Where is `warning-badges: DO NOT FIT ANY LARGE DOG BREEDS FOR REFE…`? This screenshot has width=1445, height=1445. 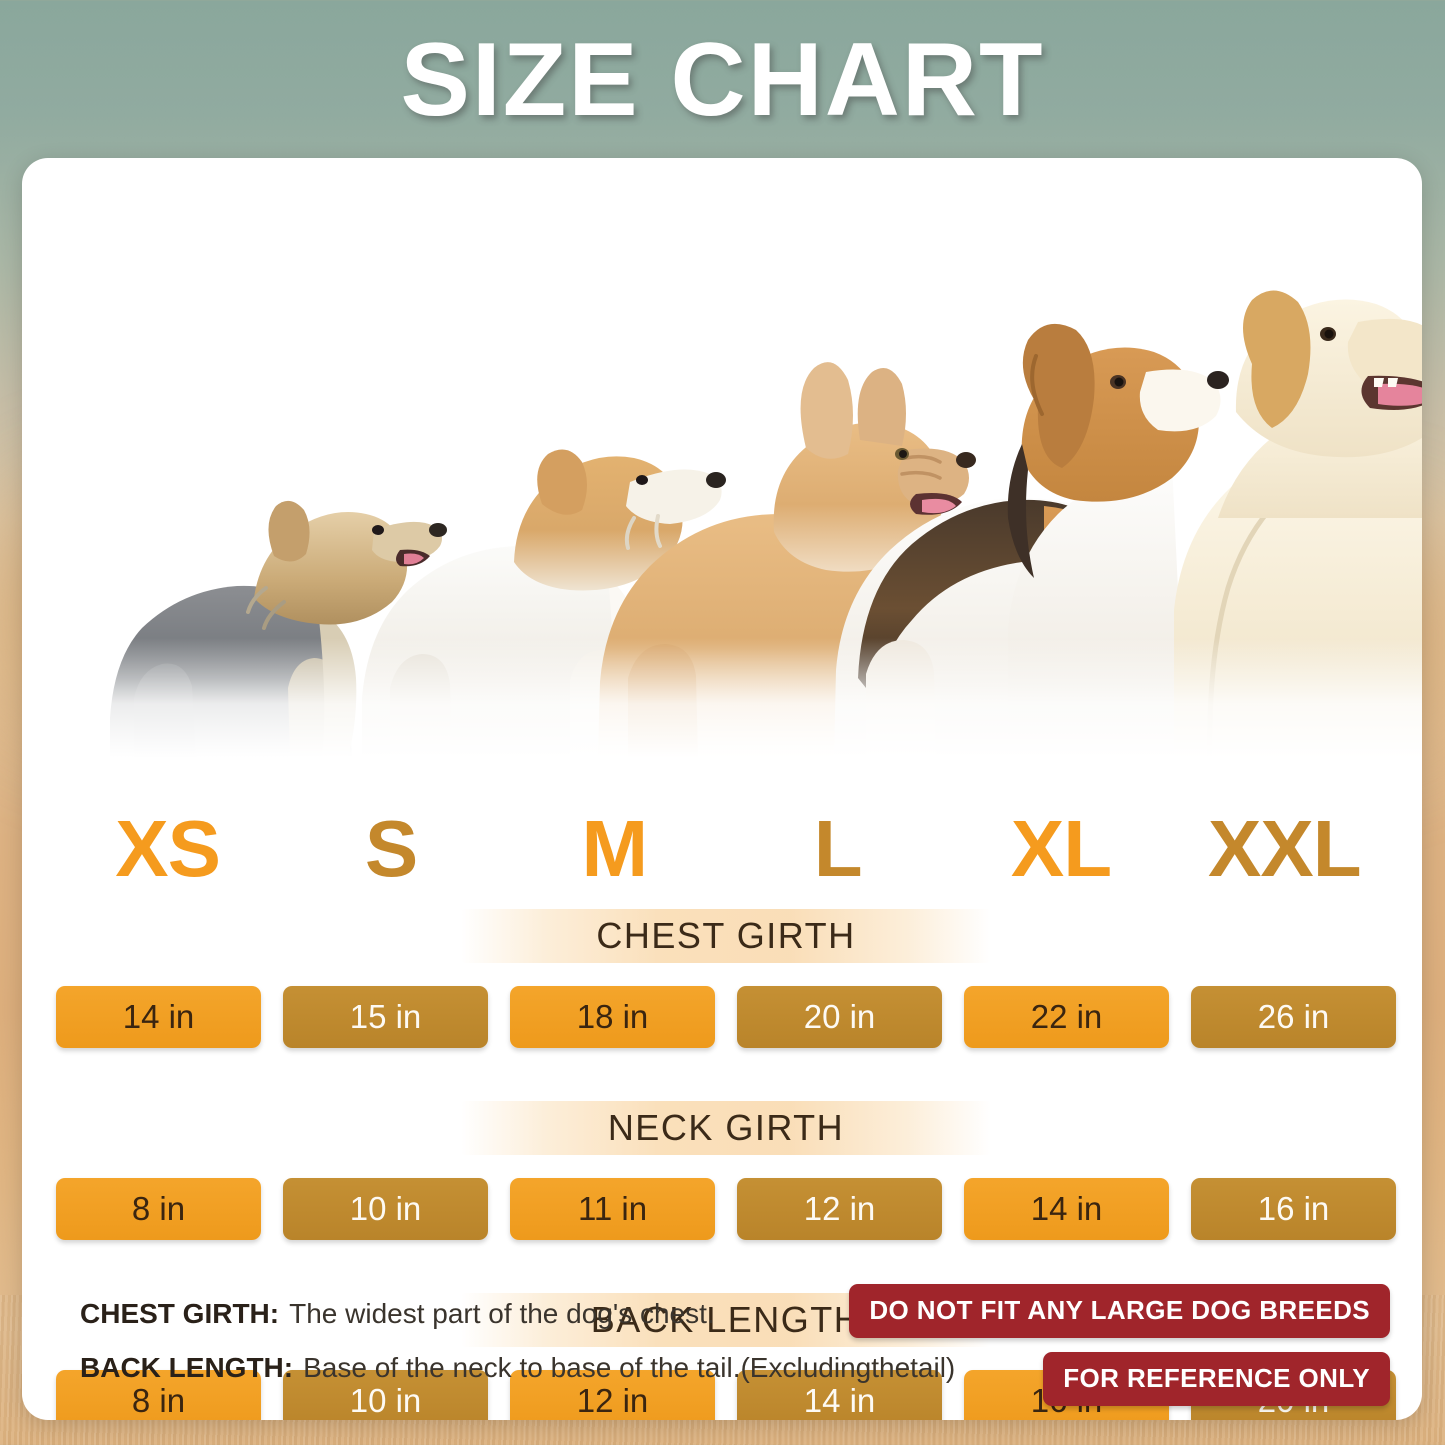
warning-badges: DO NOT FIT ANY LARGE DOG BREEDS FOR REFE… is located at coordinates (1119, 1345).